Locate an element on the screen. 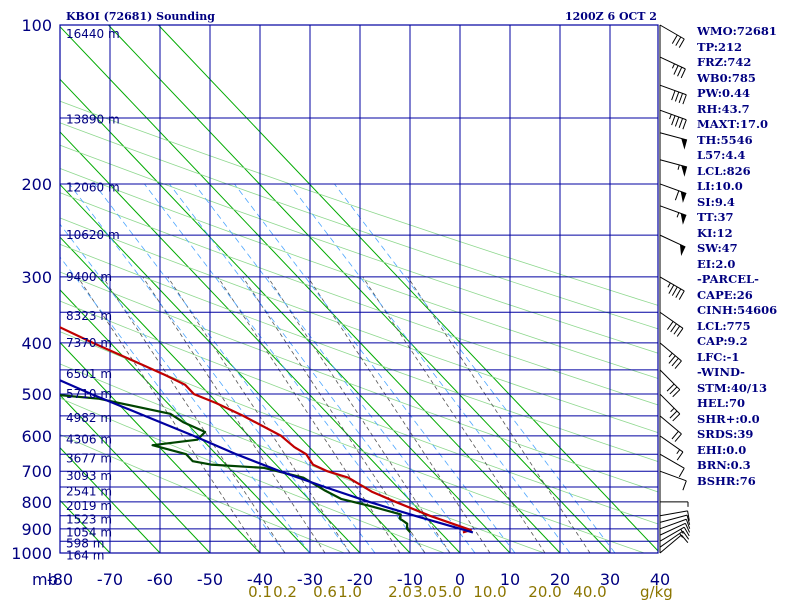 This screenshot has height=600, width=800. index-item: STM:40/13 is located at coordinates (732, 387).